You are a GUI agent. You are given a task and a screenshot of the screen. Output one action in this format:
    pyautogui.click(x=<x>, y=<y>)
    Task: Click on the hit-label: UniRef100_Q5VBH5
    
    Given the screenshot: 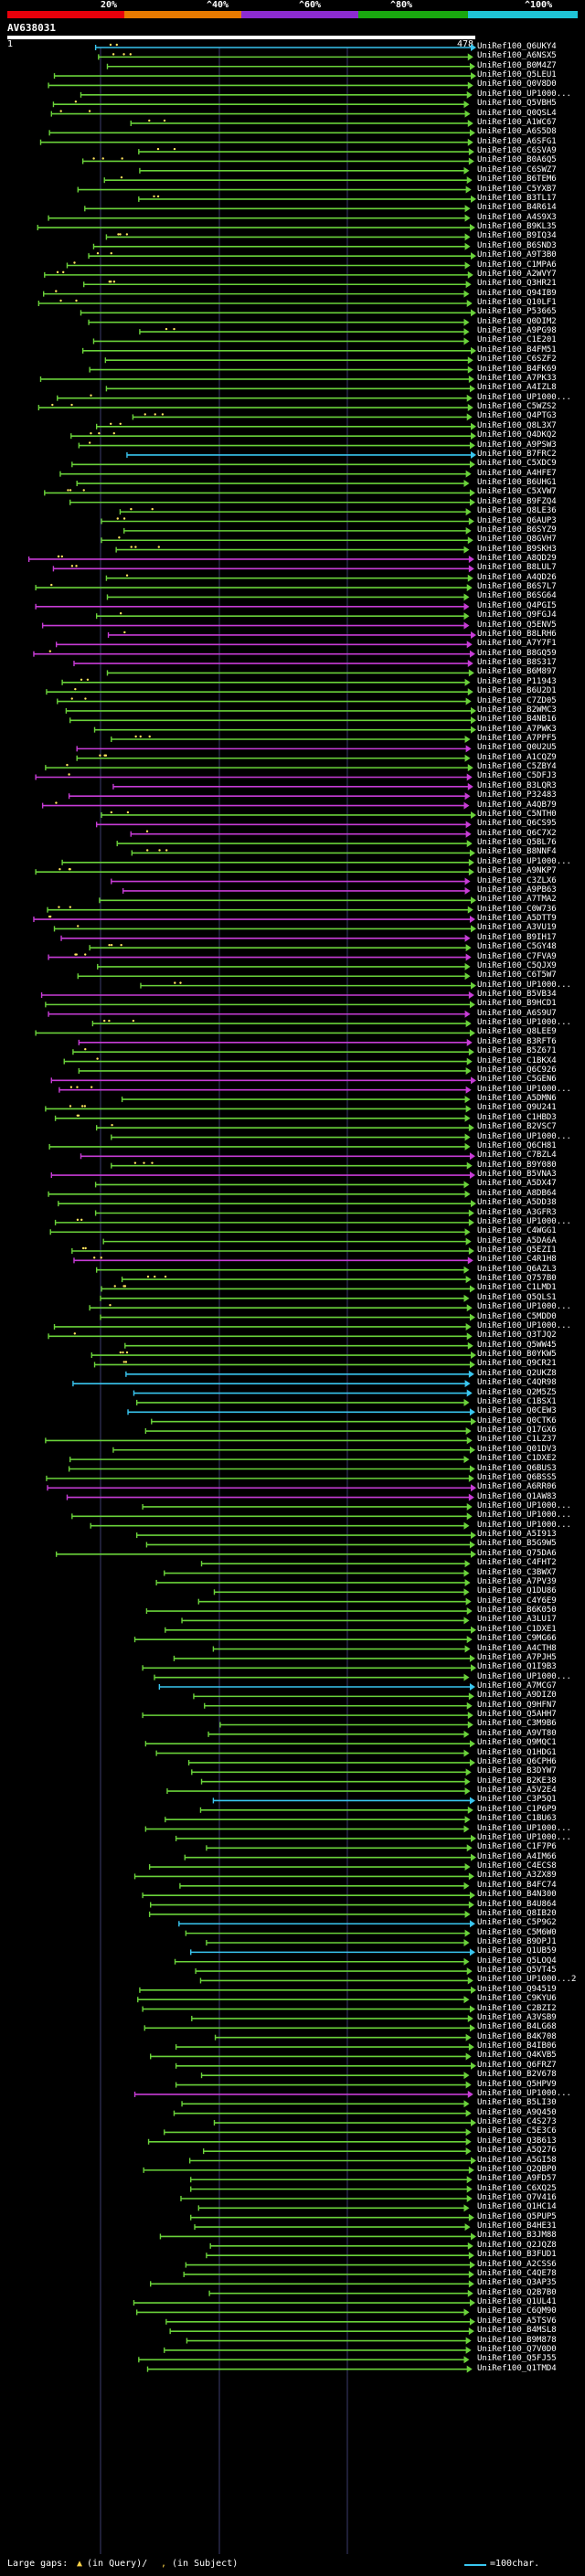 What is the action you would take?
    pyautogui.click(x=517, y=104)
    